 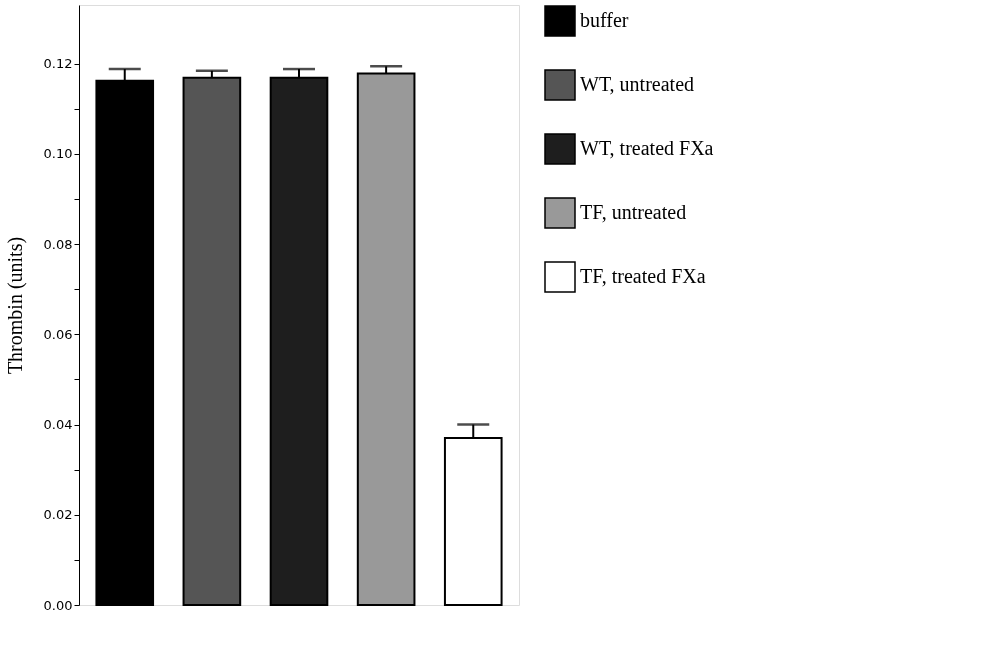 I want to click on legend-label: WT, untreated, so click(x=637, y=84).